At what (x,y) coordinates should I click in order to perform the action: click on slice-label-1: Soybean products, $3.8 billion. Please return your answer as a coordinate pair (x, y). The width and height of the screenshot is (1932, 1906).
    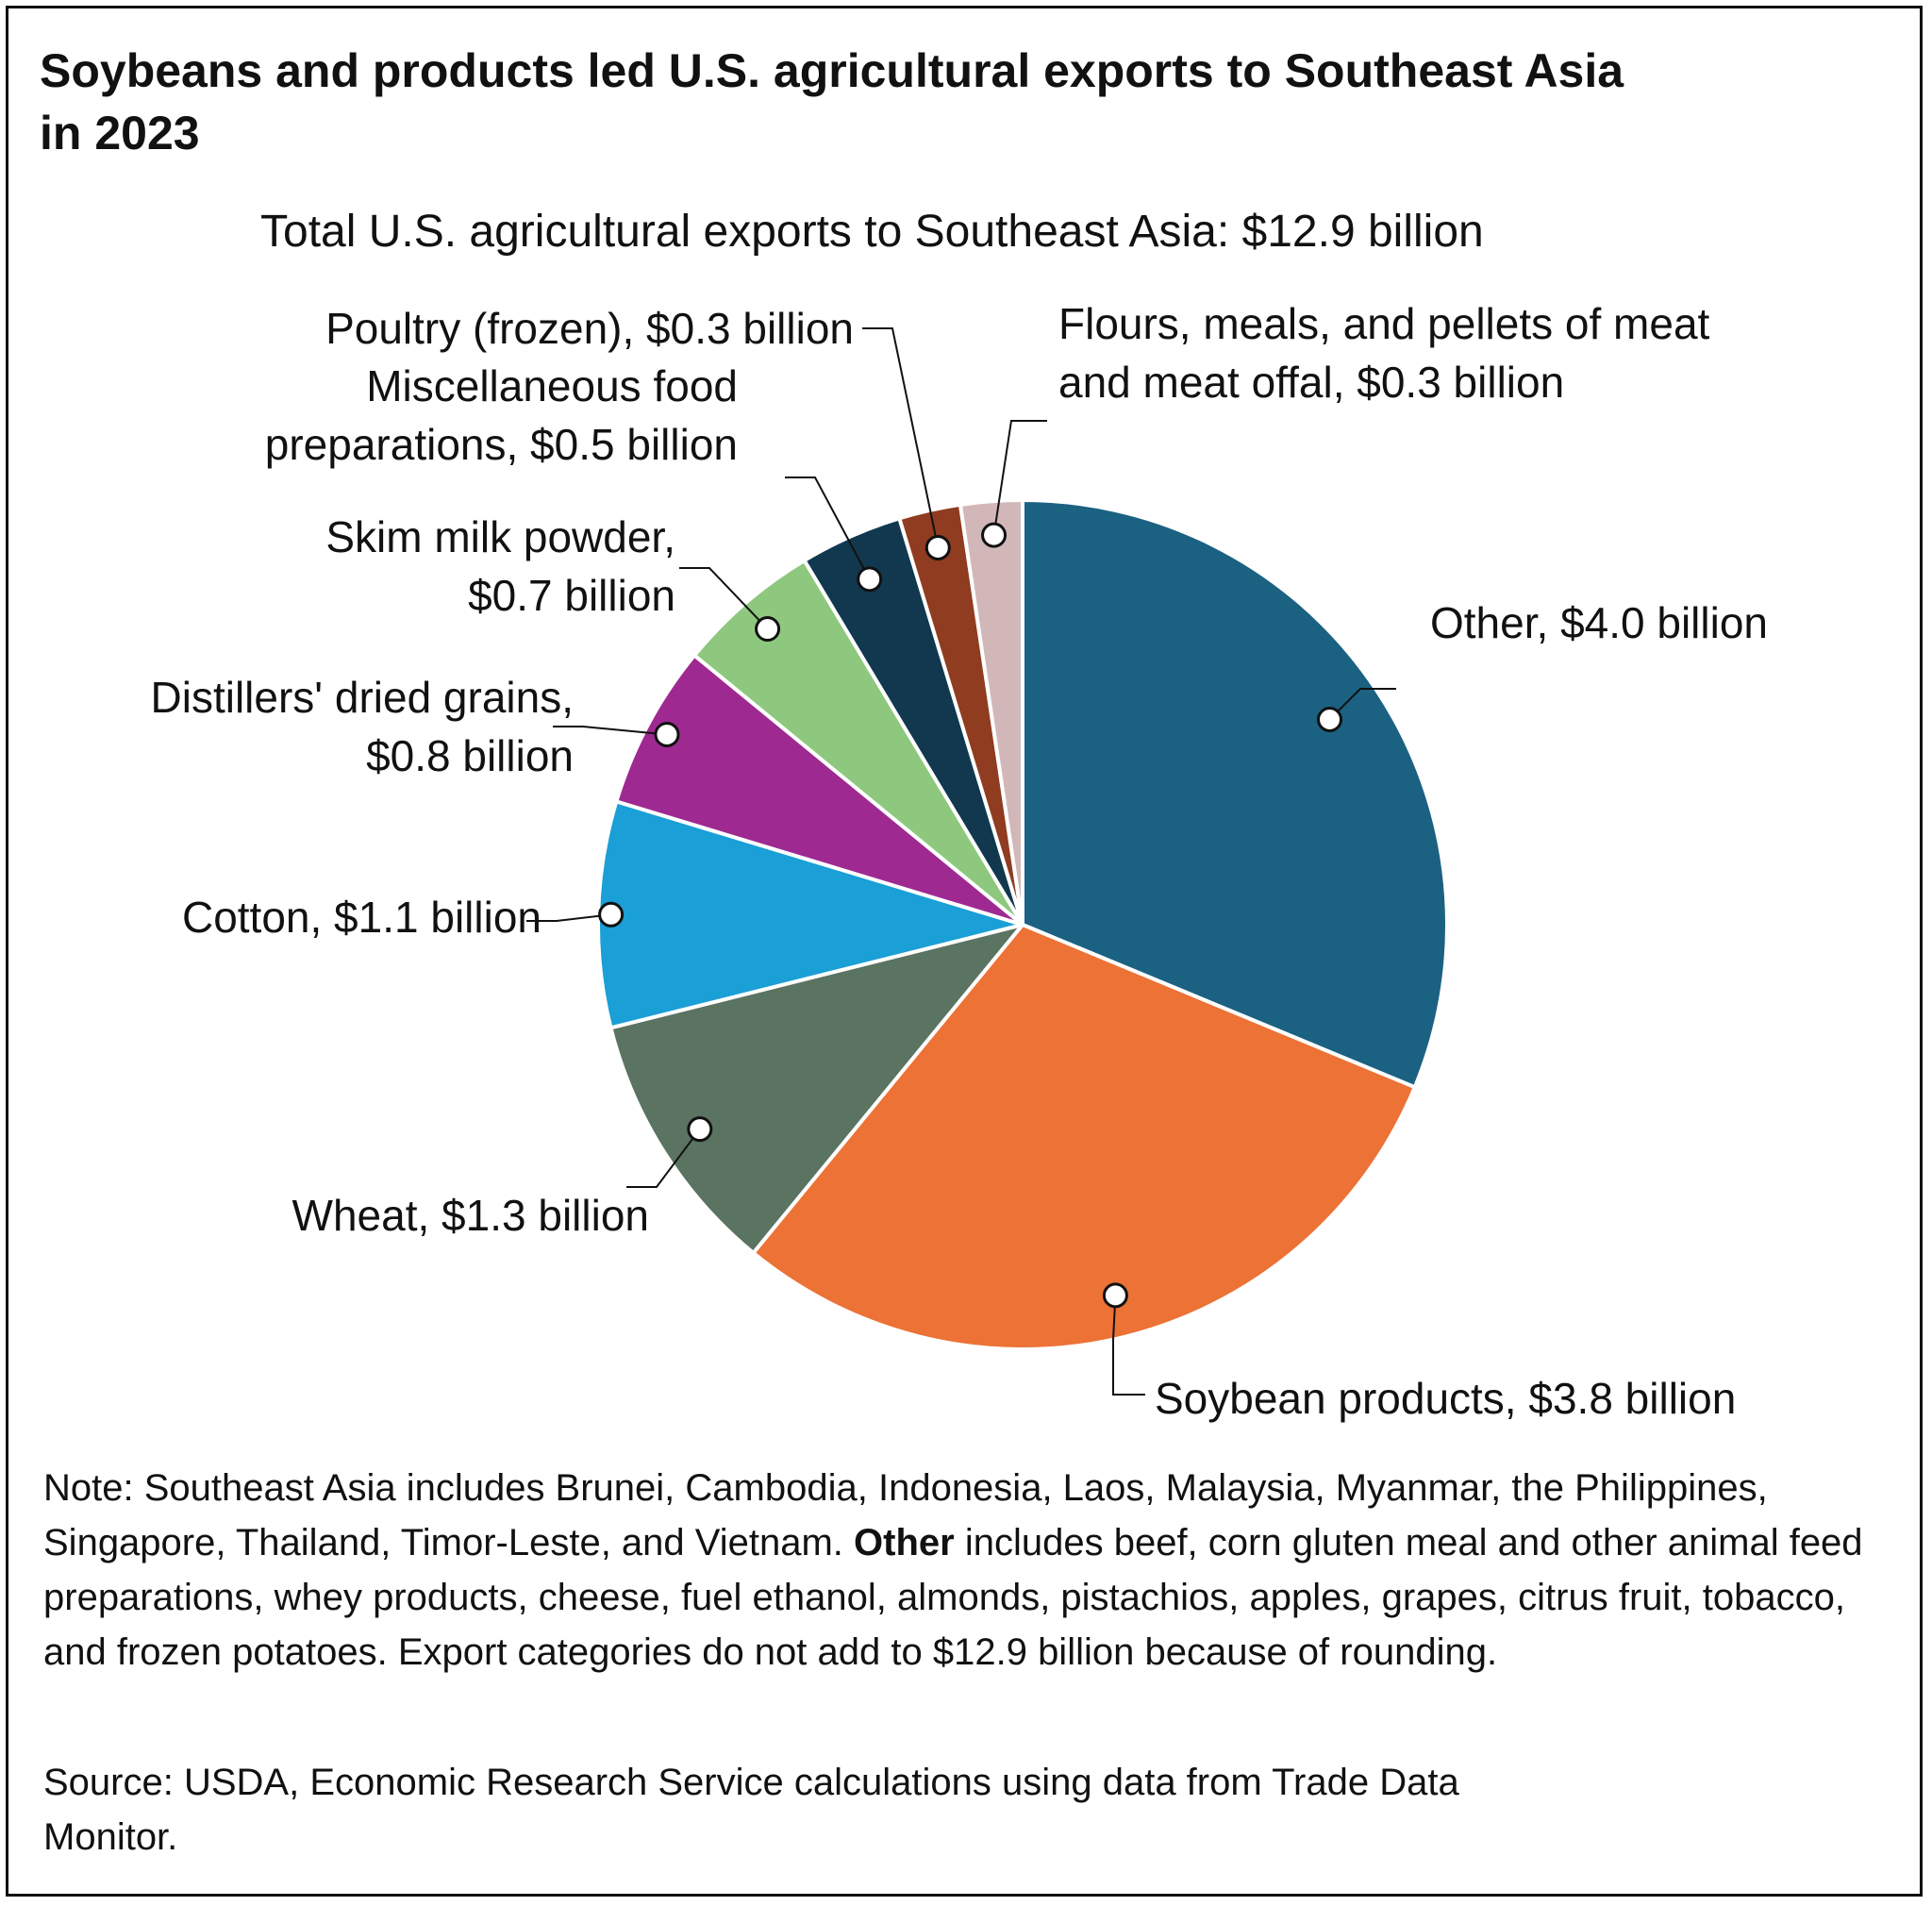
    Looking at the image, I should click on (1446, 1398).